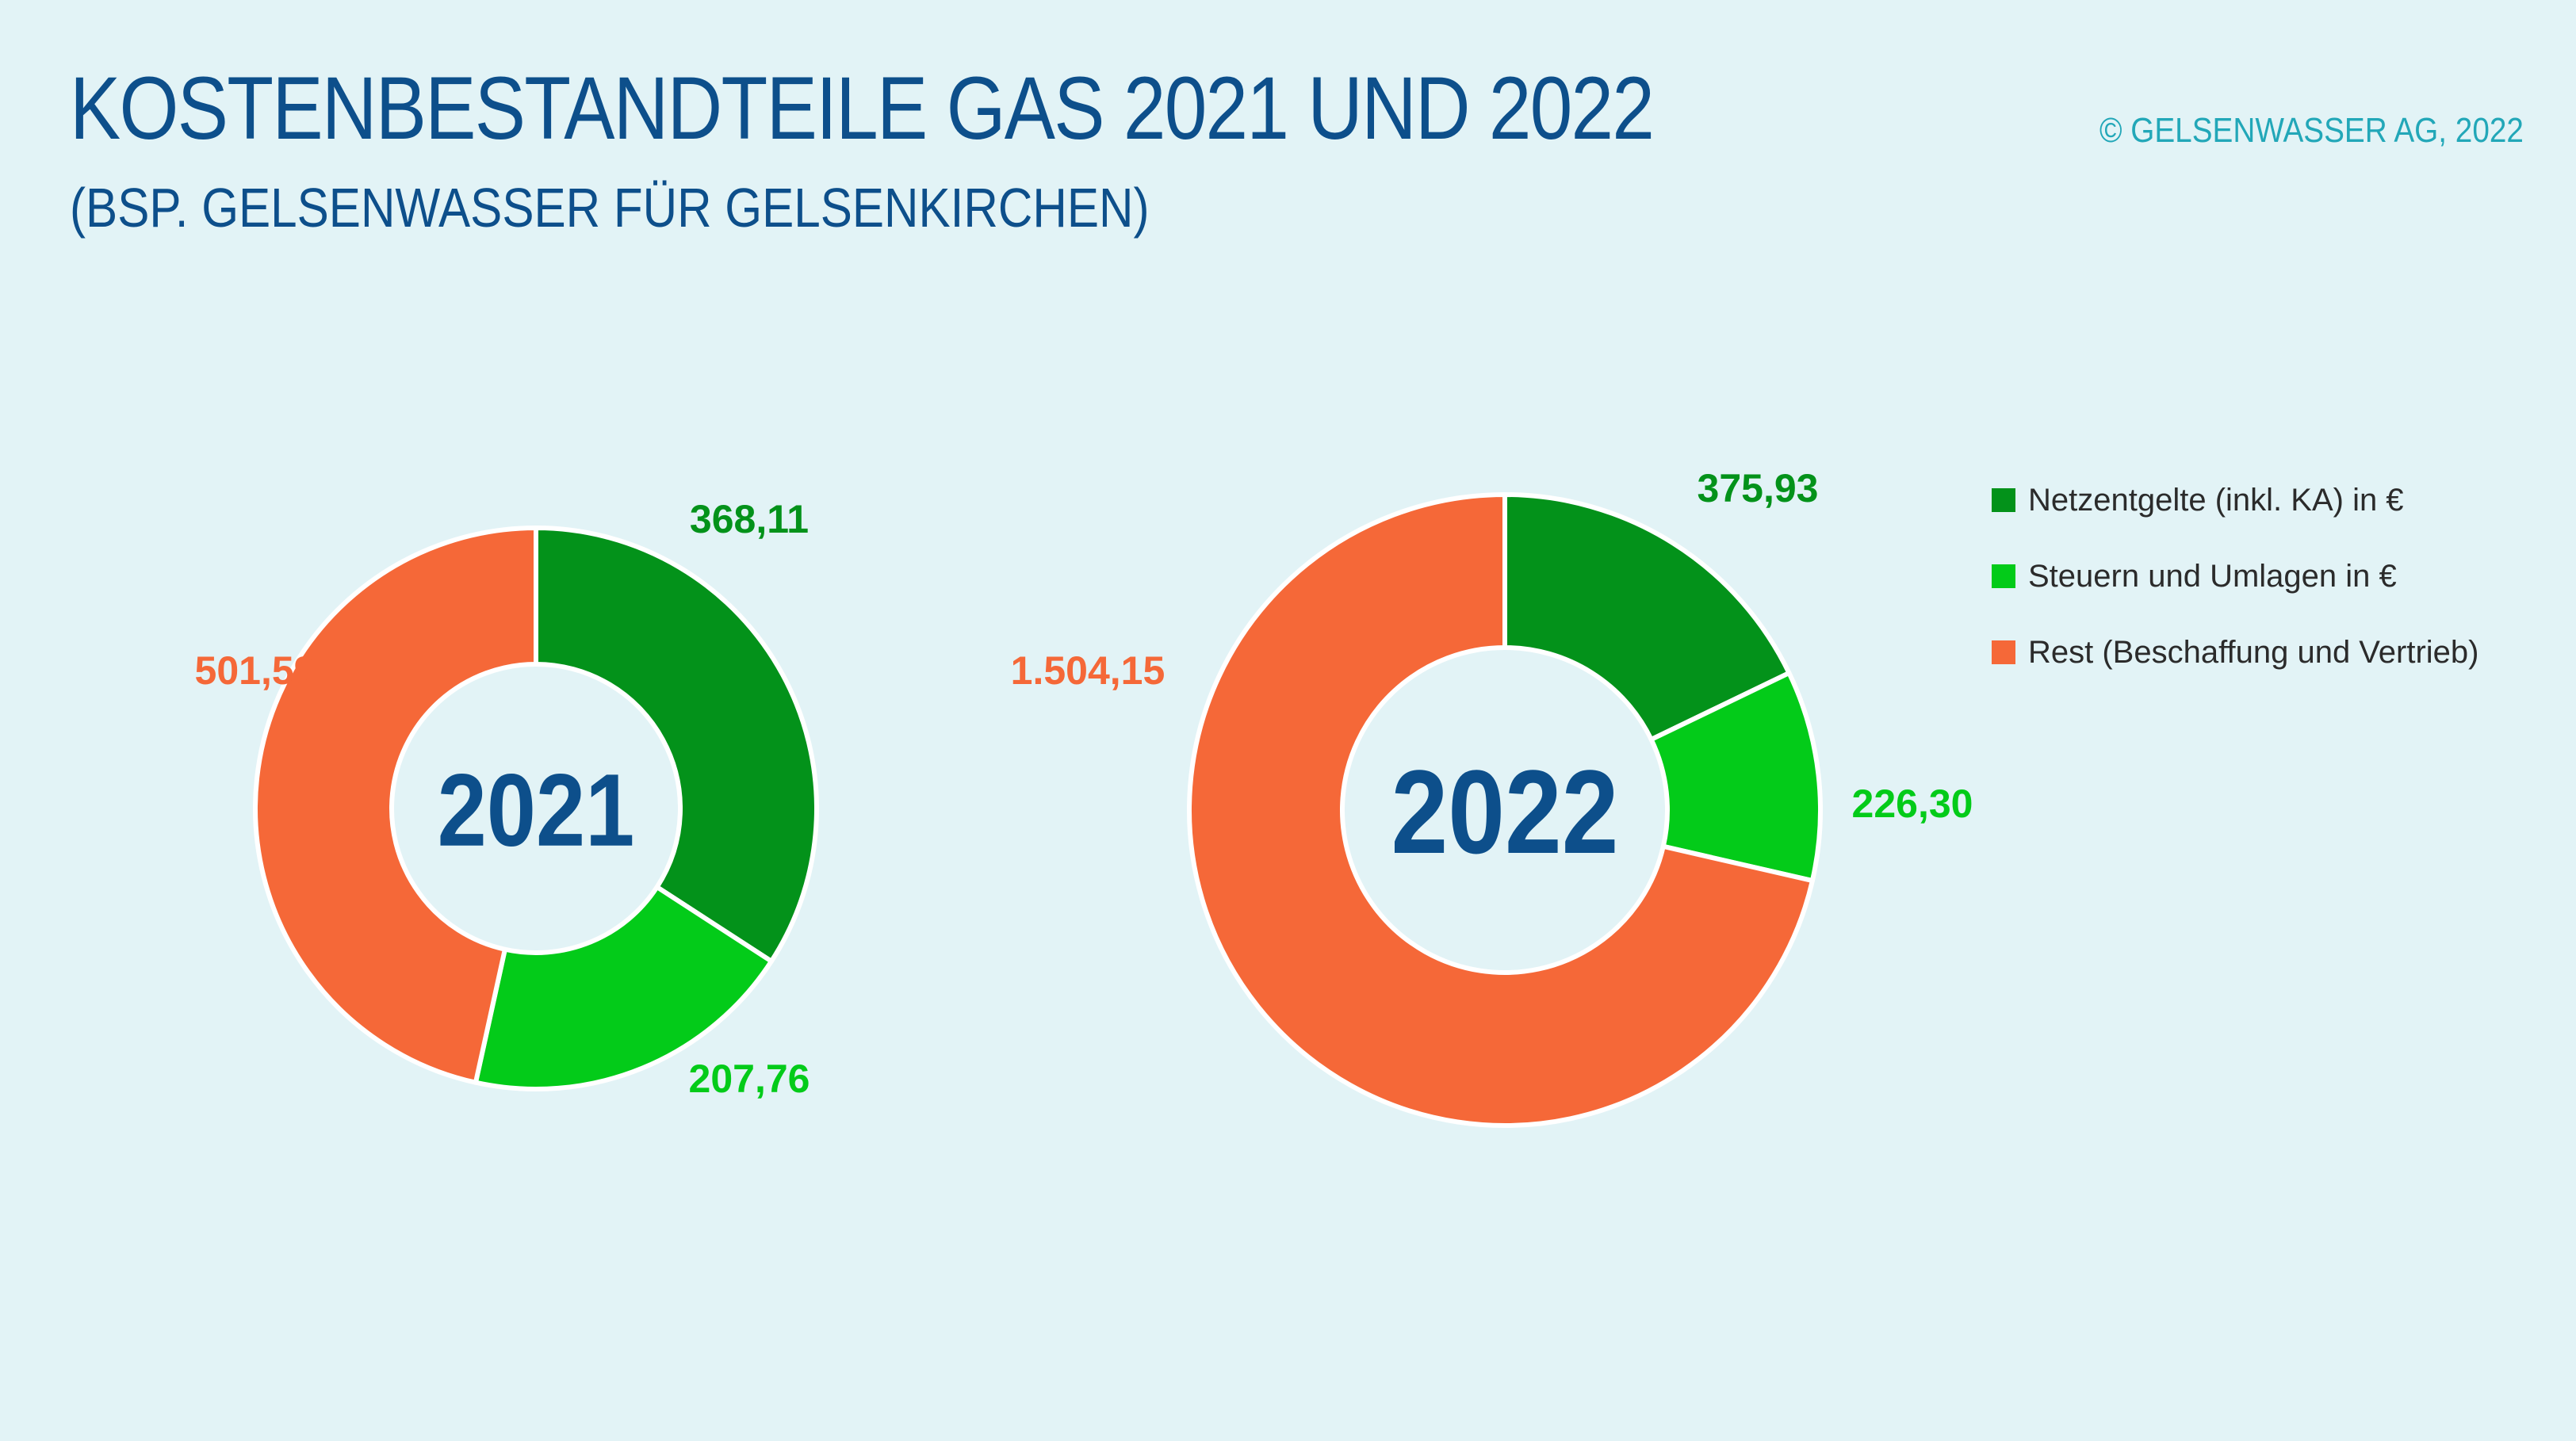 Image resolution: width=2576 pixels, height=1441 pixels. What do you see at coordinates (395, 805) in the screenshot?
I see `slice-2021-rest-beschaffung-und-vertrieb` at bounding box center [395, 805].